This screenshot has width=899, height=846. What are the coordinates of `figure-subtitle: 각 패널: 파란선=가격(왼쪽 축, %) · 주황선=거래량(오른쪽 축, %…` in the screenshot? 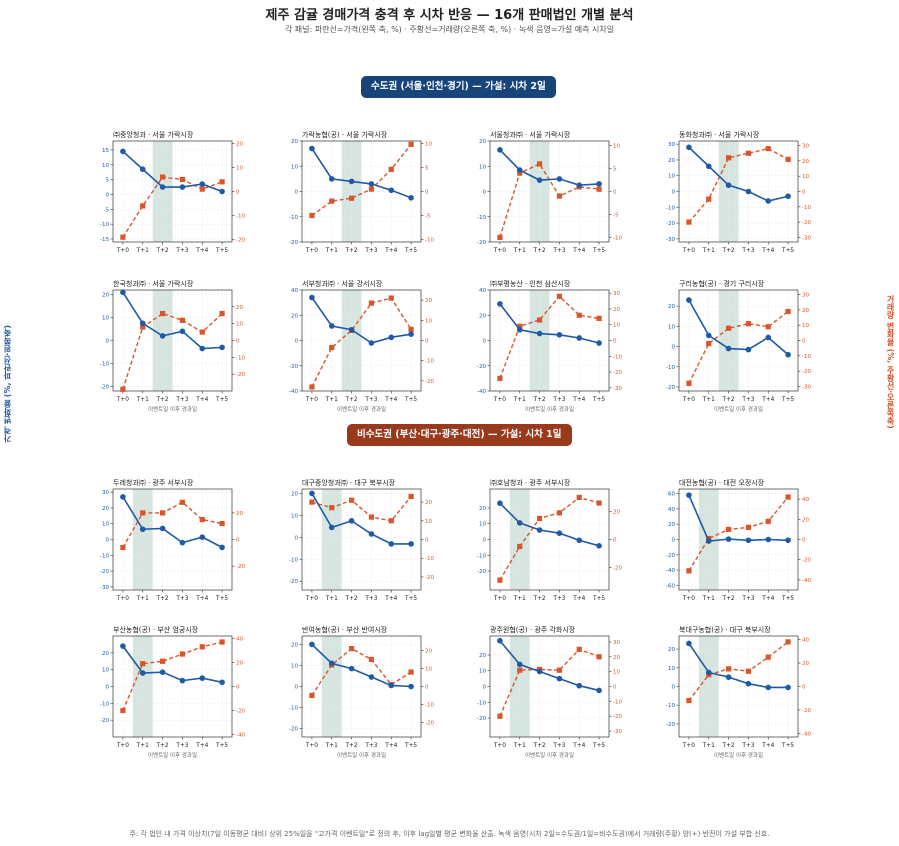 It's located at (449, 29).